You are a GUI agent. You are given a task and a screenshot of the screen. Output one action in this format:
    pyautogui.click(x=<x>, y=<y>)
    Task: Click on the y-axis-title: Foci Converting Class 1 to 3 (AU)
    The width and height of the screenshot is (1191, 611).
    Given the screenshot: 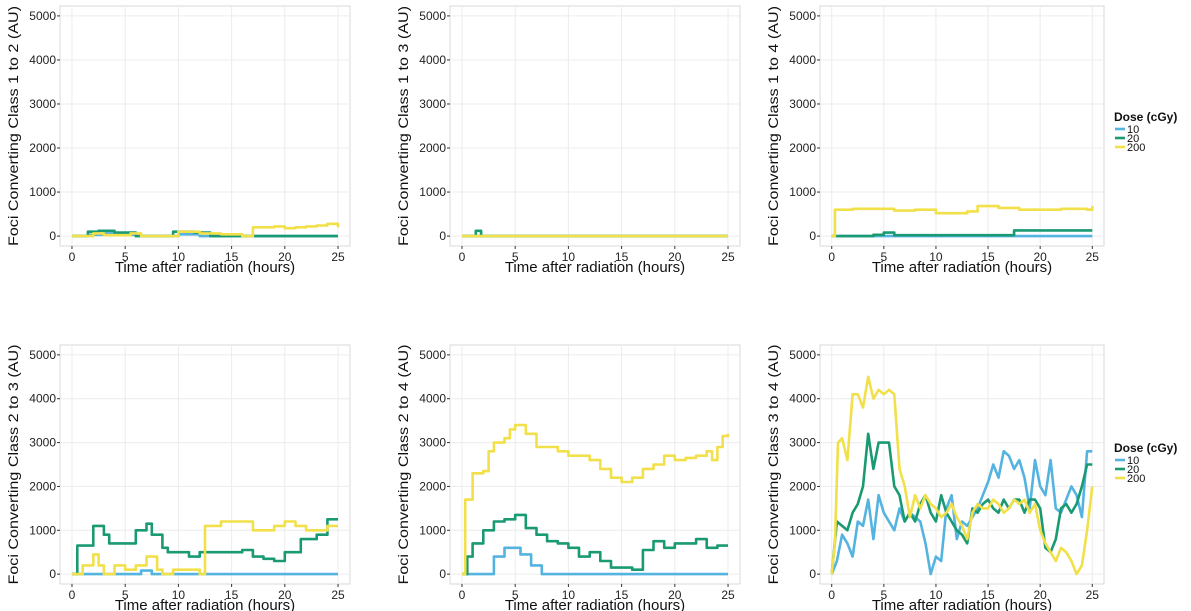 What is the action you would take?
    pyautogui.click(x=403, y=126)
    